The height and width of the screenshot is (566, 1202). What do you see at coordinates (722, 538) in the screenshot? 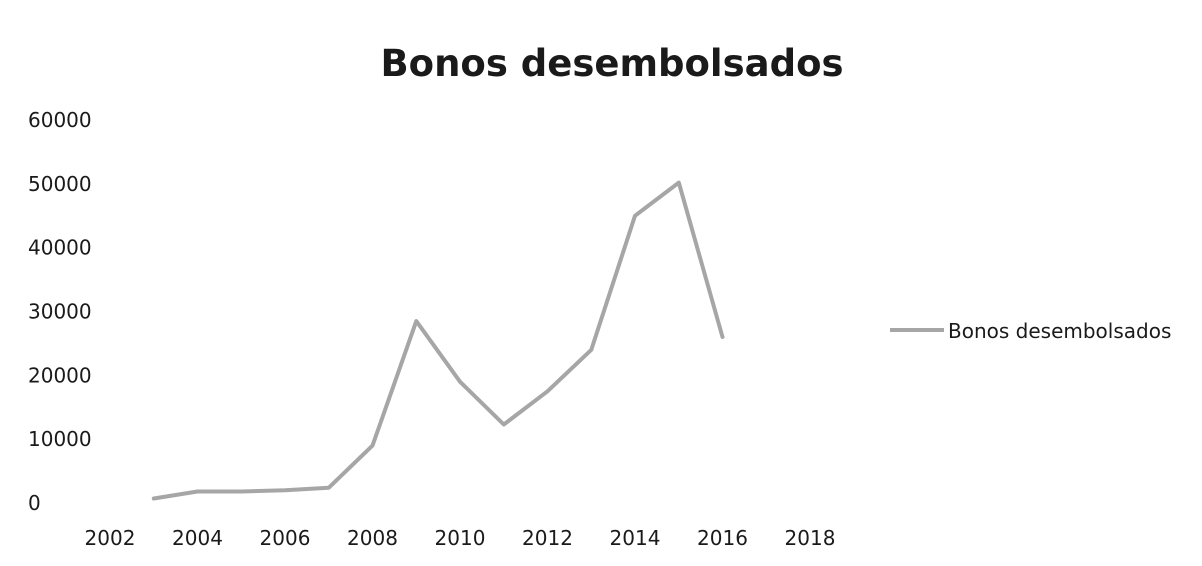
I see `x-tick-label: 2016` at bounding box center [722, 538].